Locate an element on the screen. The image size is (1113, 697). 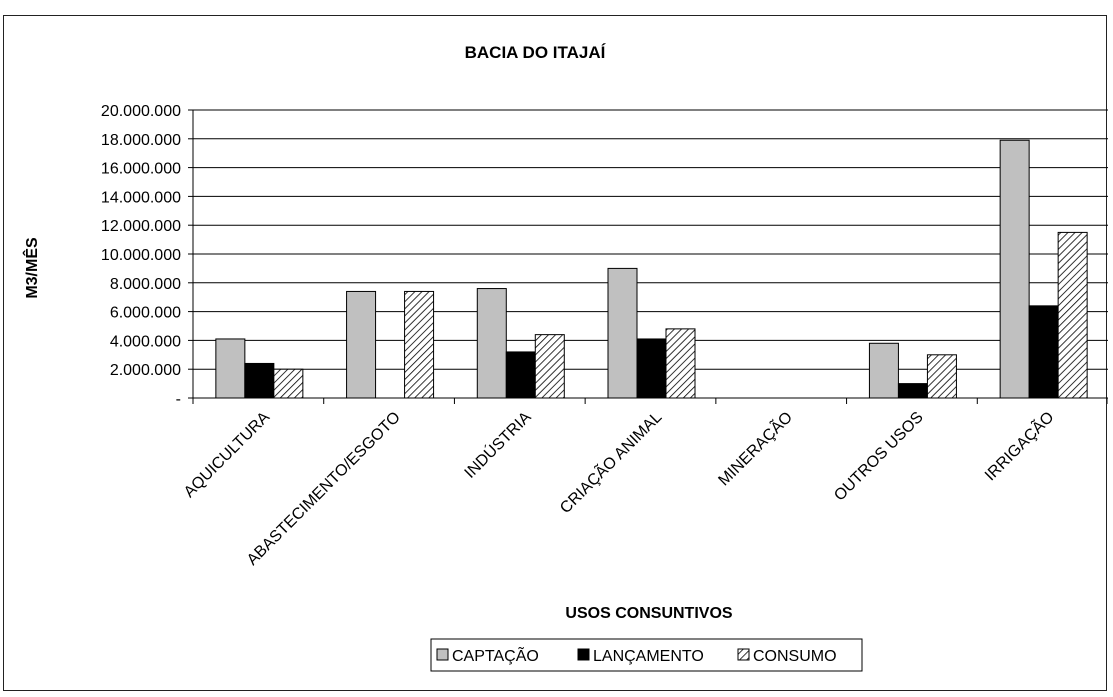
chart-title: BACIA DO ITAJAÍ is located at coordinates (536, 52).